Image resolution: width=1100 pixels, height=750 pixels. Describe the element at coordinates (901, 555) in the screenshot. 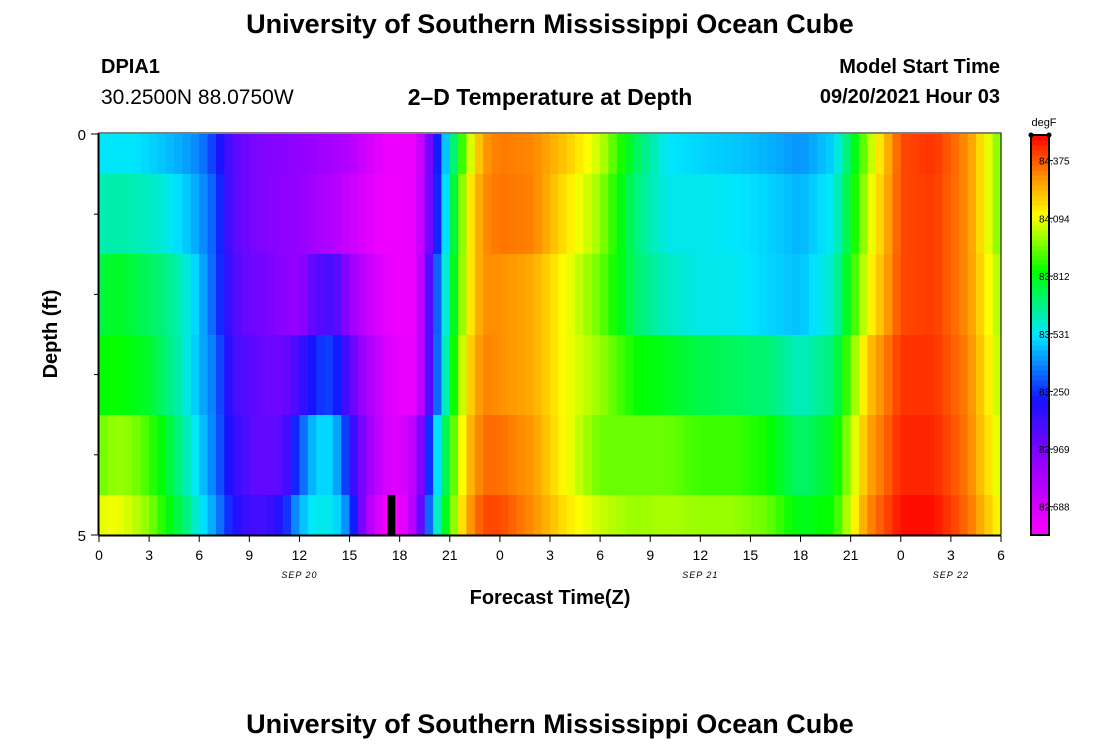

I see `x-tick-label: 0` at that location.